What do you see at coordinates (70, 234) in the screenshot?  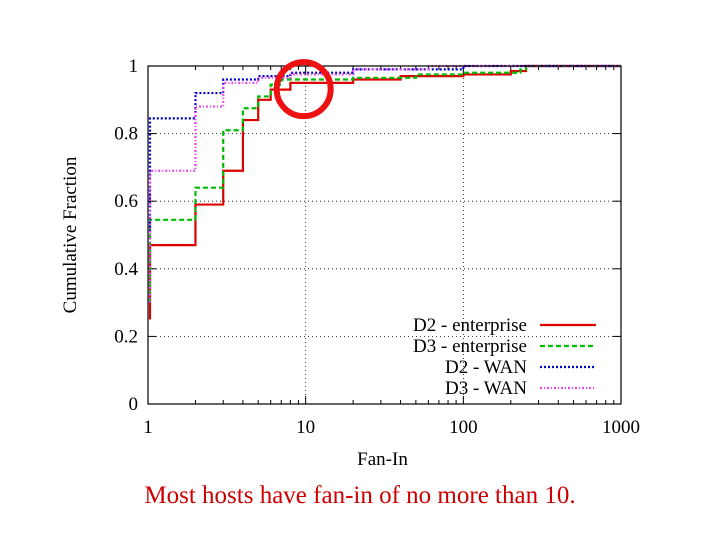 I see `y-axis-label: Cumulative Fraction` at bounding box center [70, 234].